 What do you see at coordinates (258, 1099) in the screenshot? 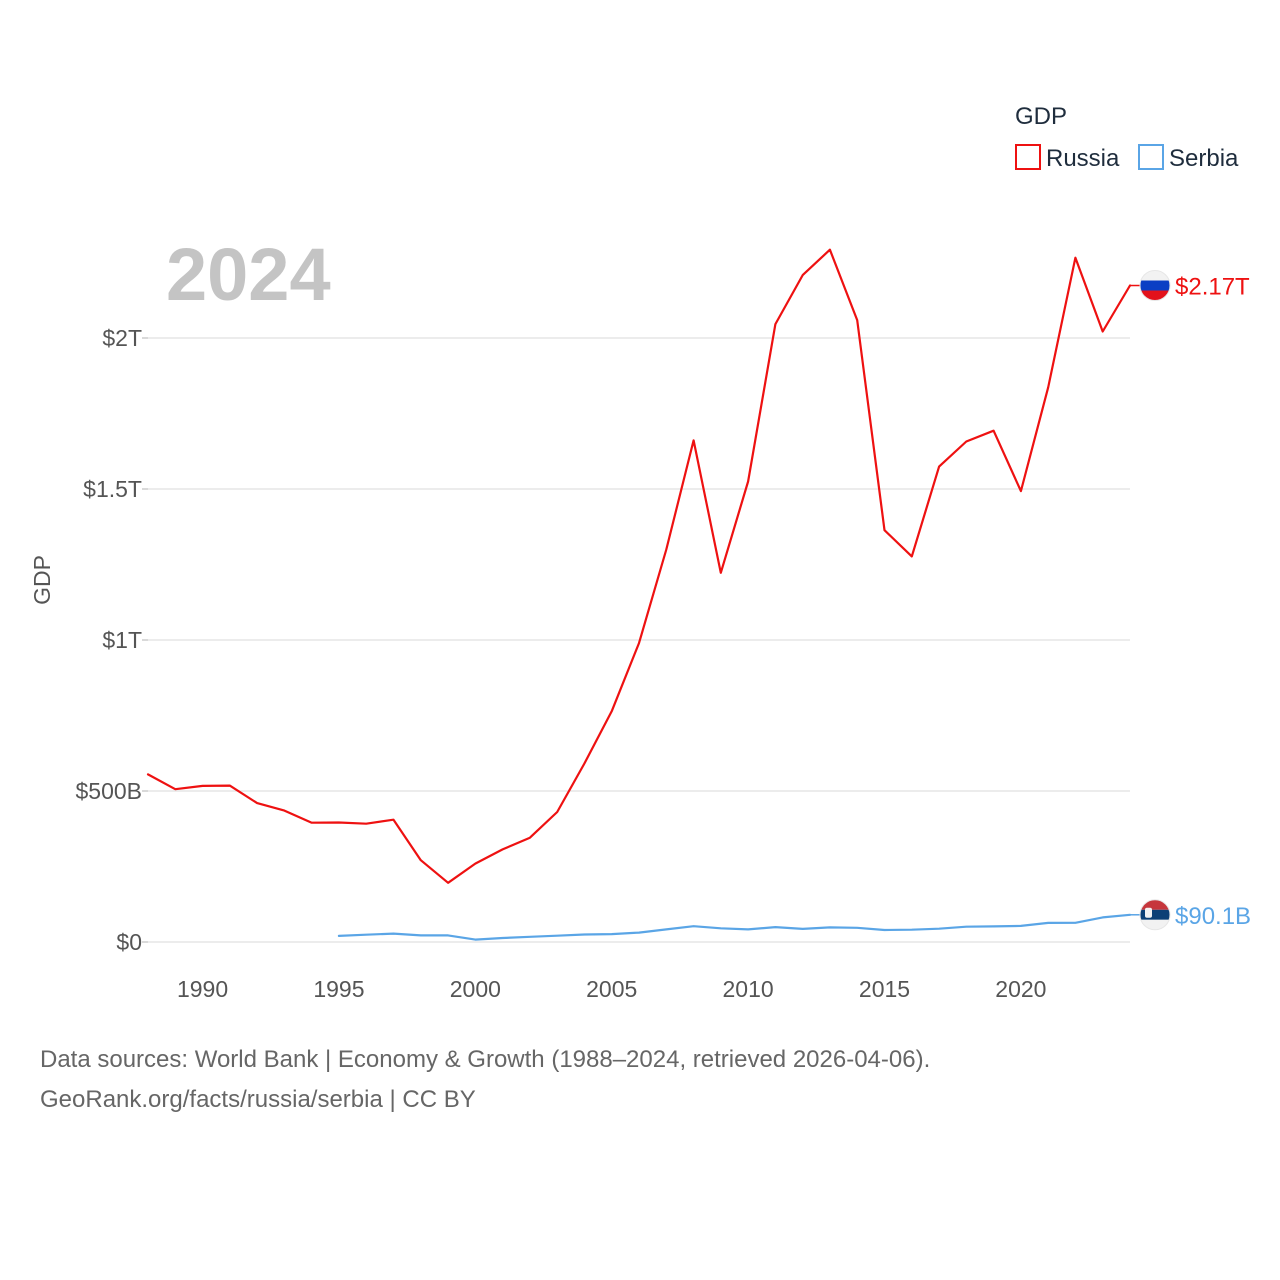
I see `source-link: GeoRank.org/facts/russia/serbia | CC BY` at bounding box center [258, 1099].